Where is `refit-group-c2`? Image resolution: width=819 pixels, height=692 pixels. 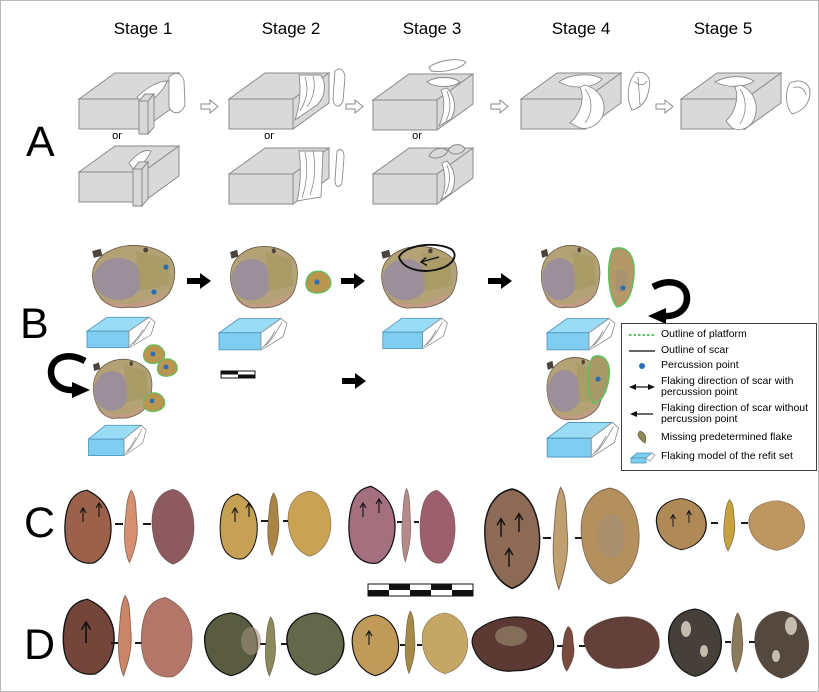
refit-group-c2 is located at coordinates (275, 525).